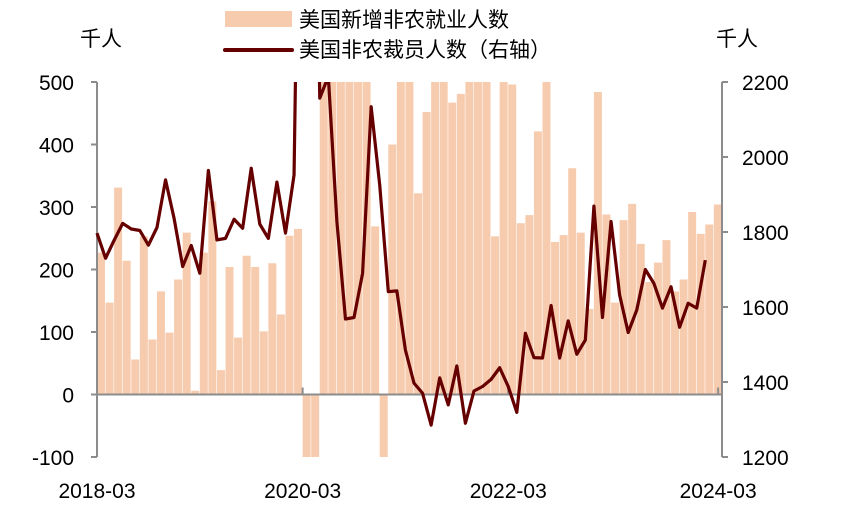 The height and width of the screenshot is (520, 843). I want to click on right-tick-label: 2000, so click(765, 158).